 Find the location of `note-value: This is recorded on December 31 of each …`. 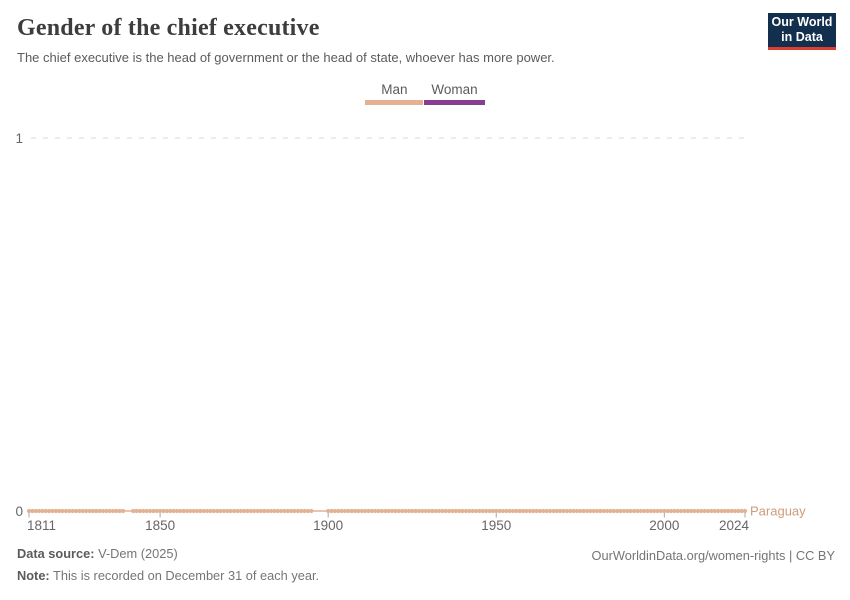

note-value: This is recorded on December 31 of each … is located at coordinates (184, 575).